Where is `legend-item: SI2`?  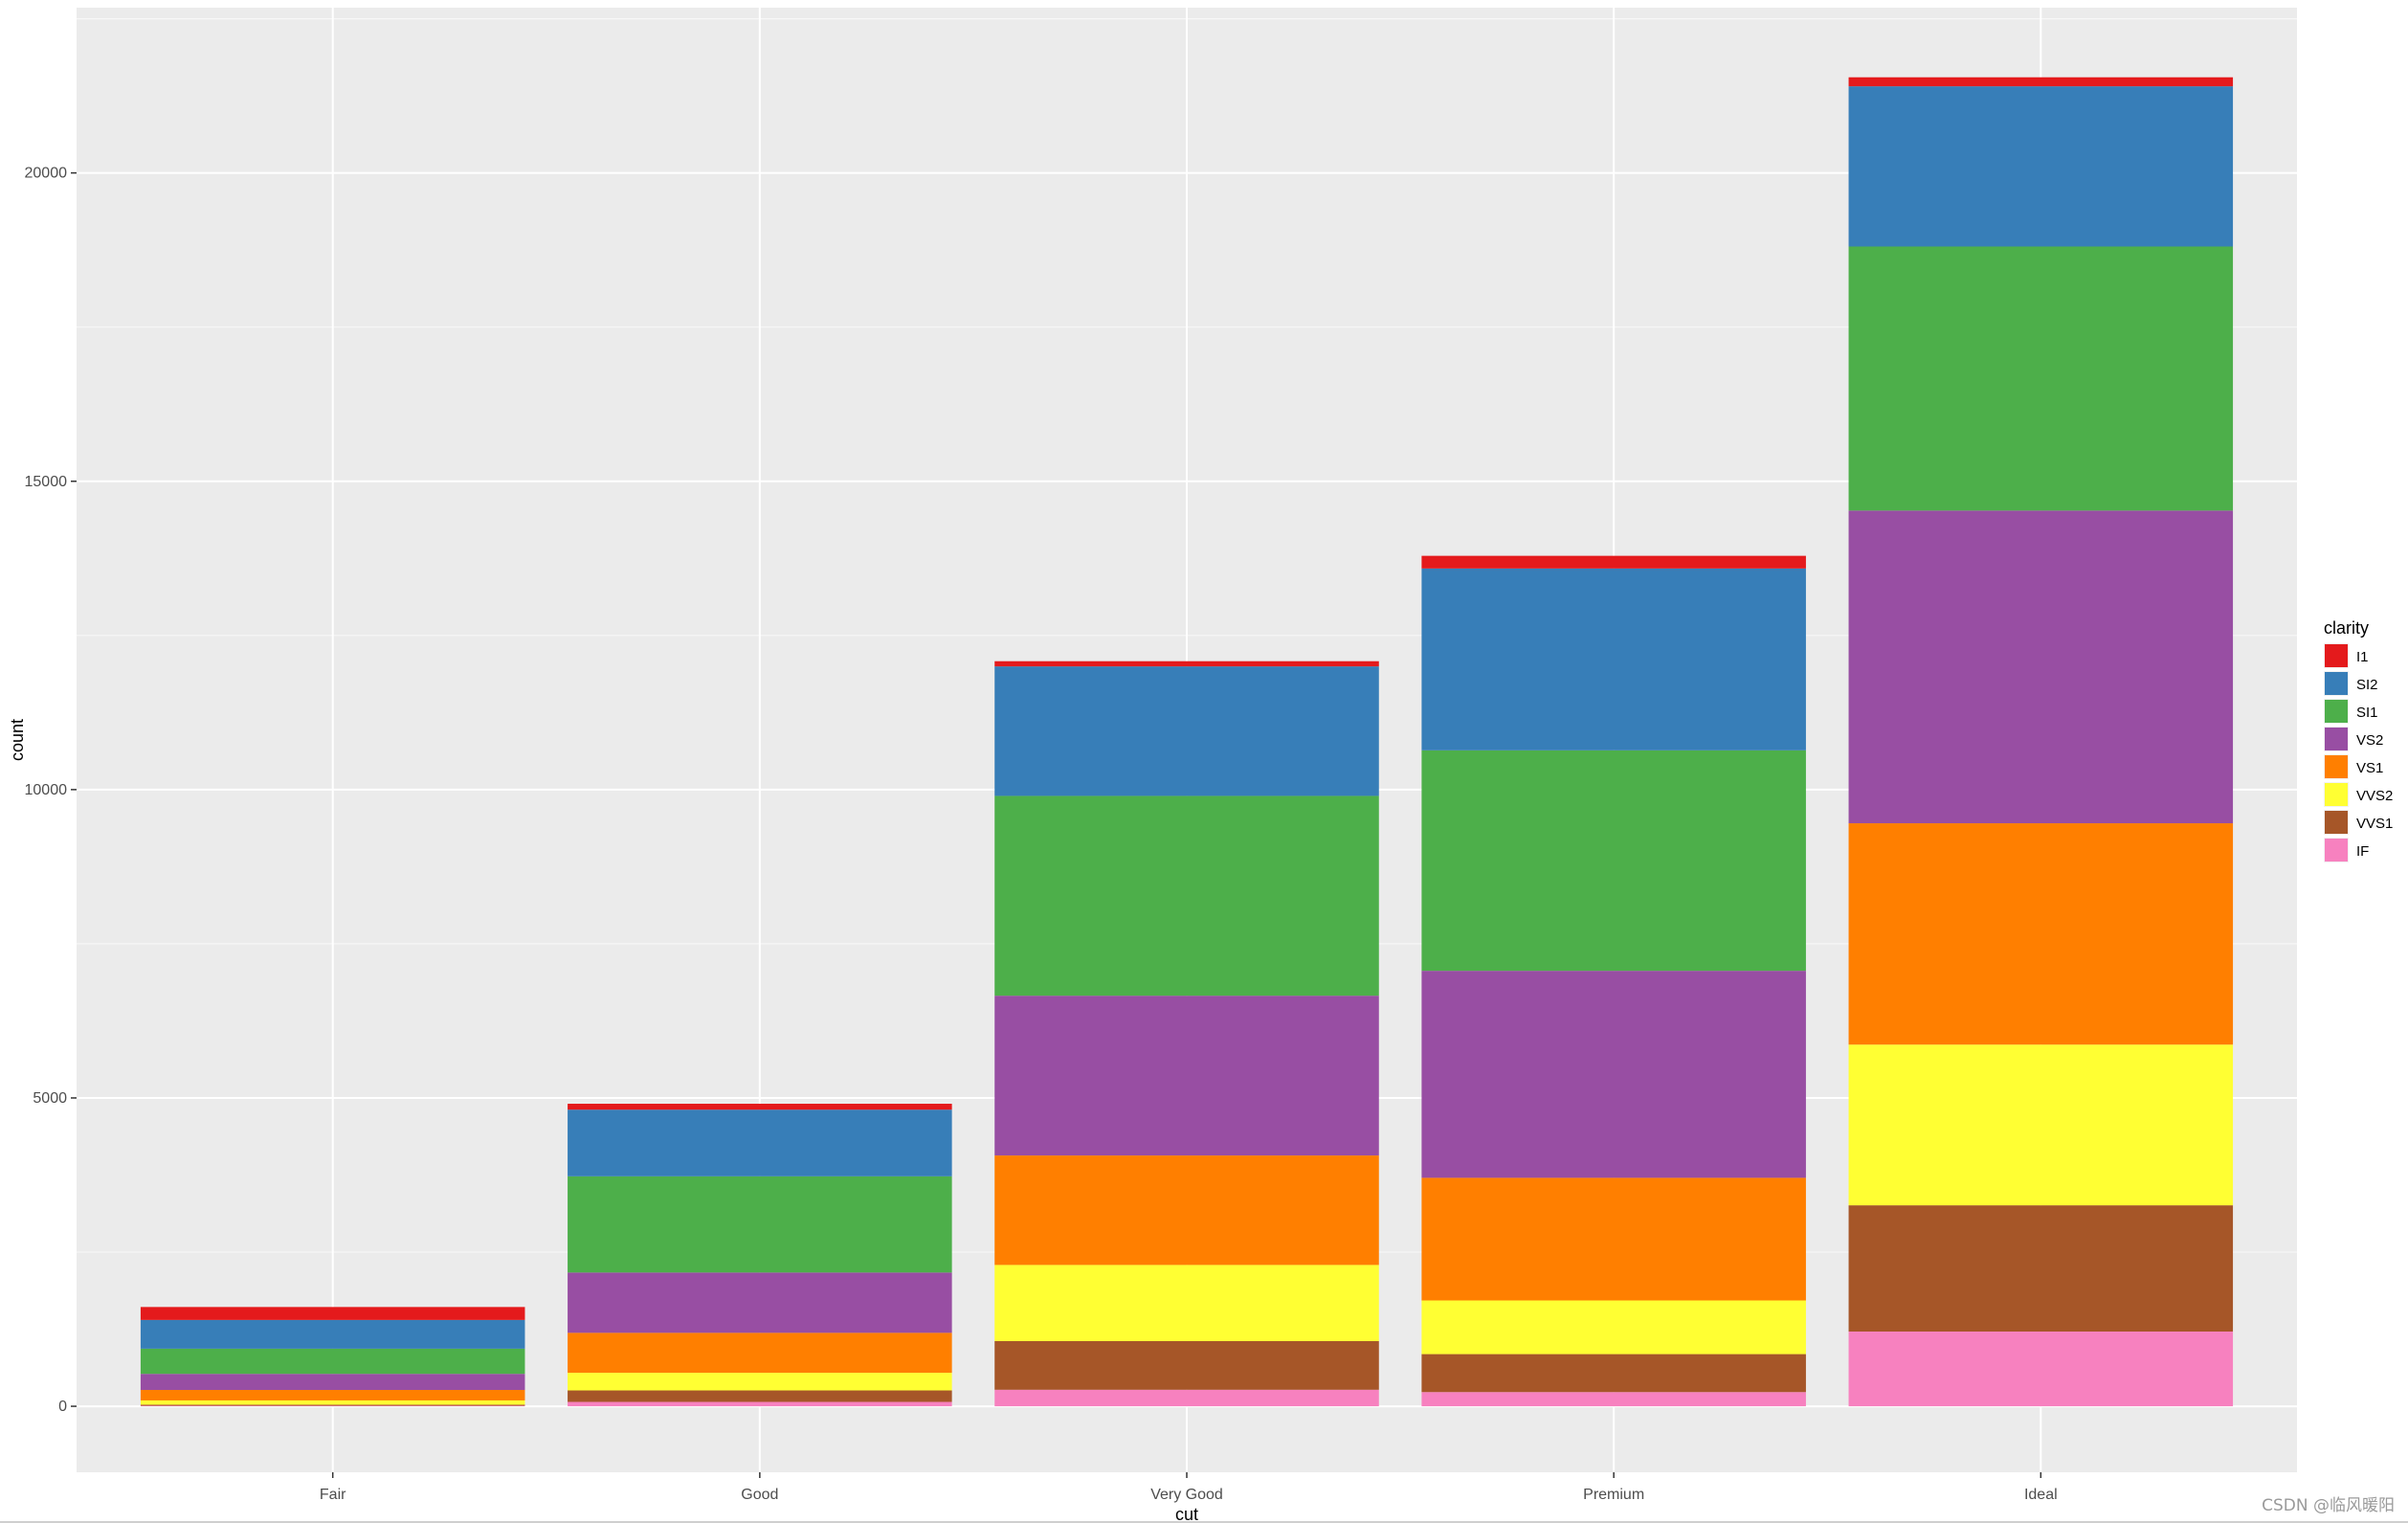 legend-item: SI2 is located at coordinates (2351, 684).